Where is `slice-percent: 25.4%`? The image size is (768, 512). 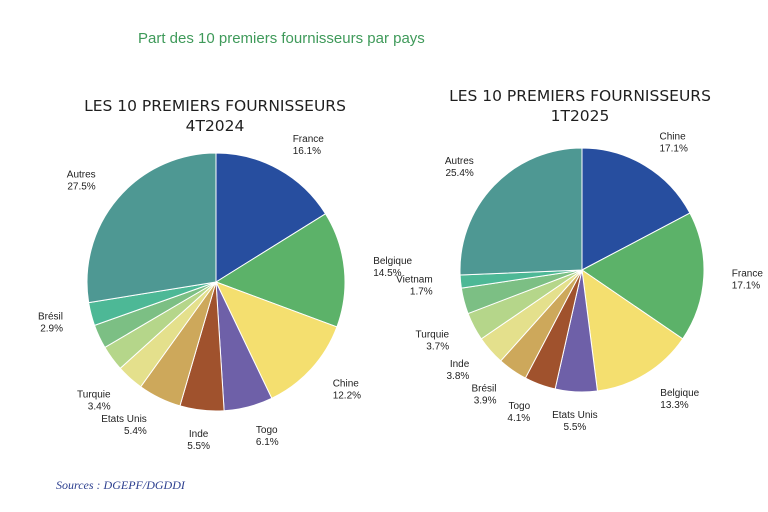
slice-percent: 25.4% is located at coordinates (459, 173).